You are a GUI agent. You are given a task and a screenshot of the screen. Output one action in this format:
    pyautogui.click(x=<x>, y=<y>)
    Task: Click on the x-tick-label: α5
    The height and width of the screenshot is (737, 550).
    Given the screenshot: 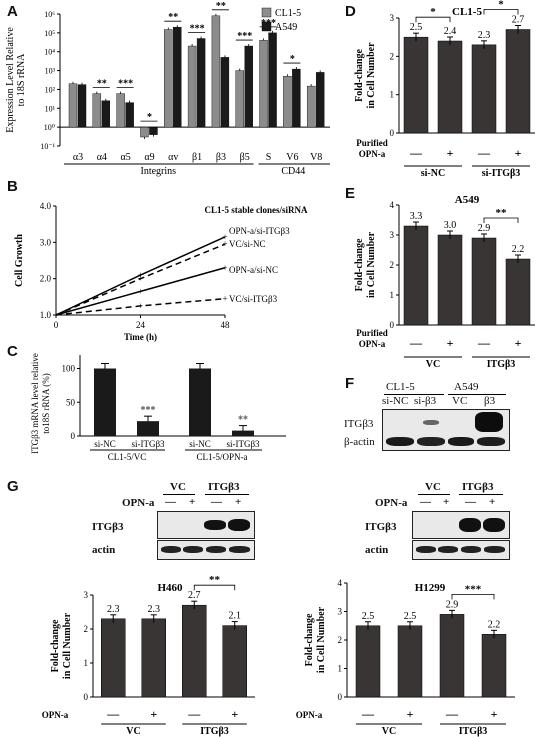 What is the action you would take?
    pyautogui.click(x=126, y=157)
    